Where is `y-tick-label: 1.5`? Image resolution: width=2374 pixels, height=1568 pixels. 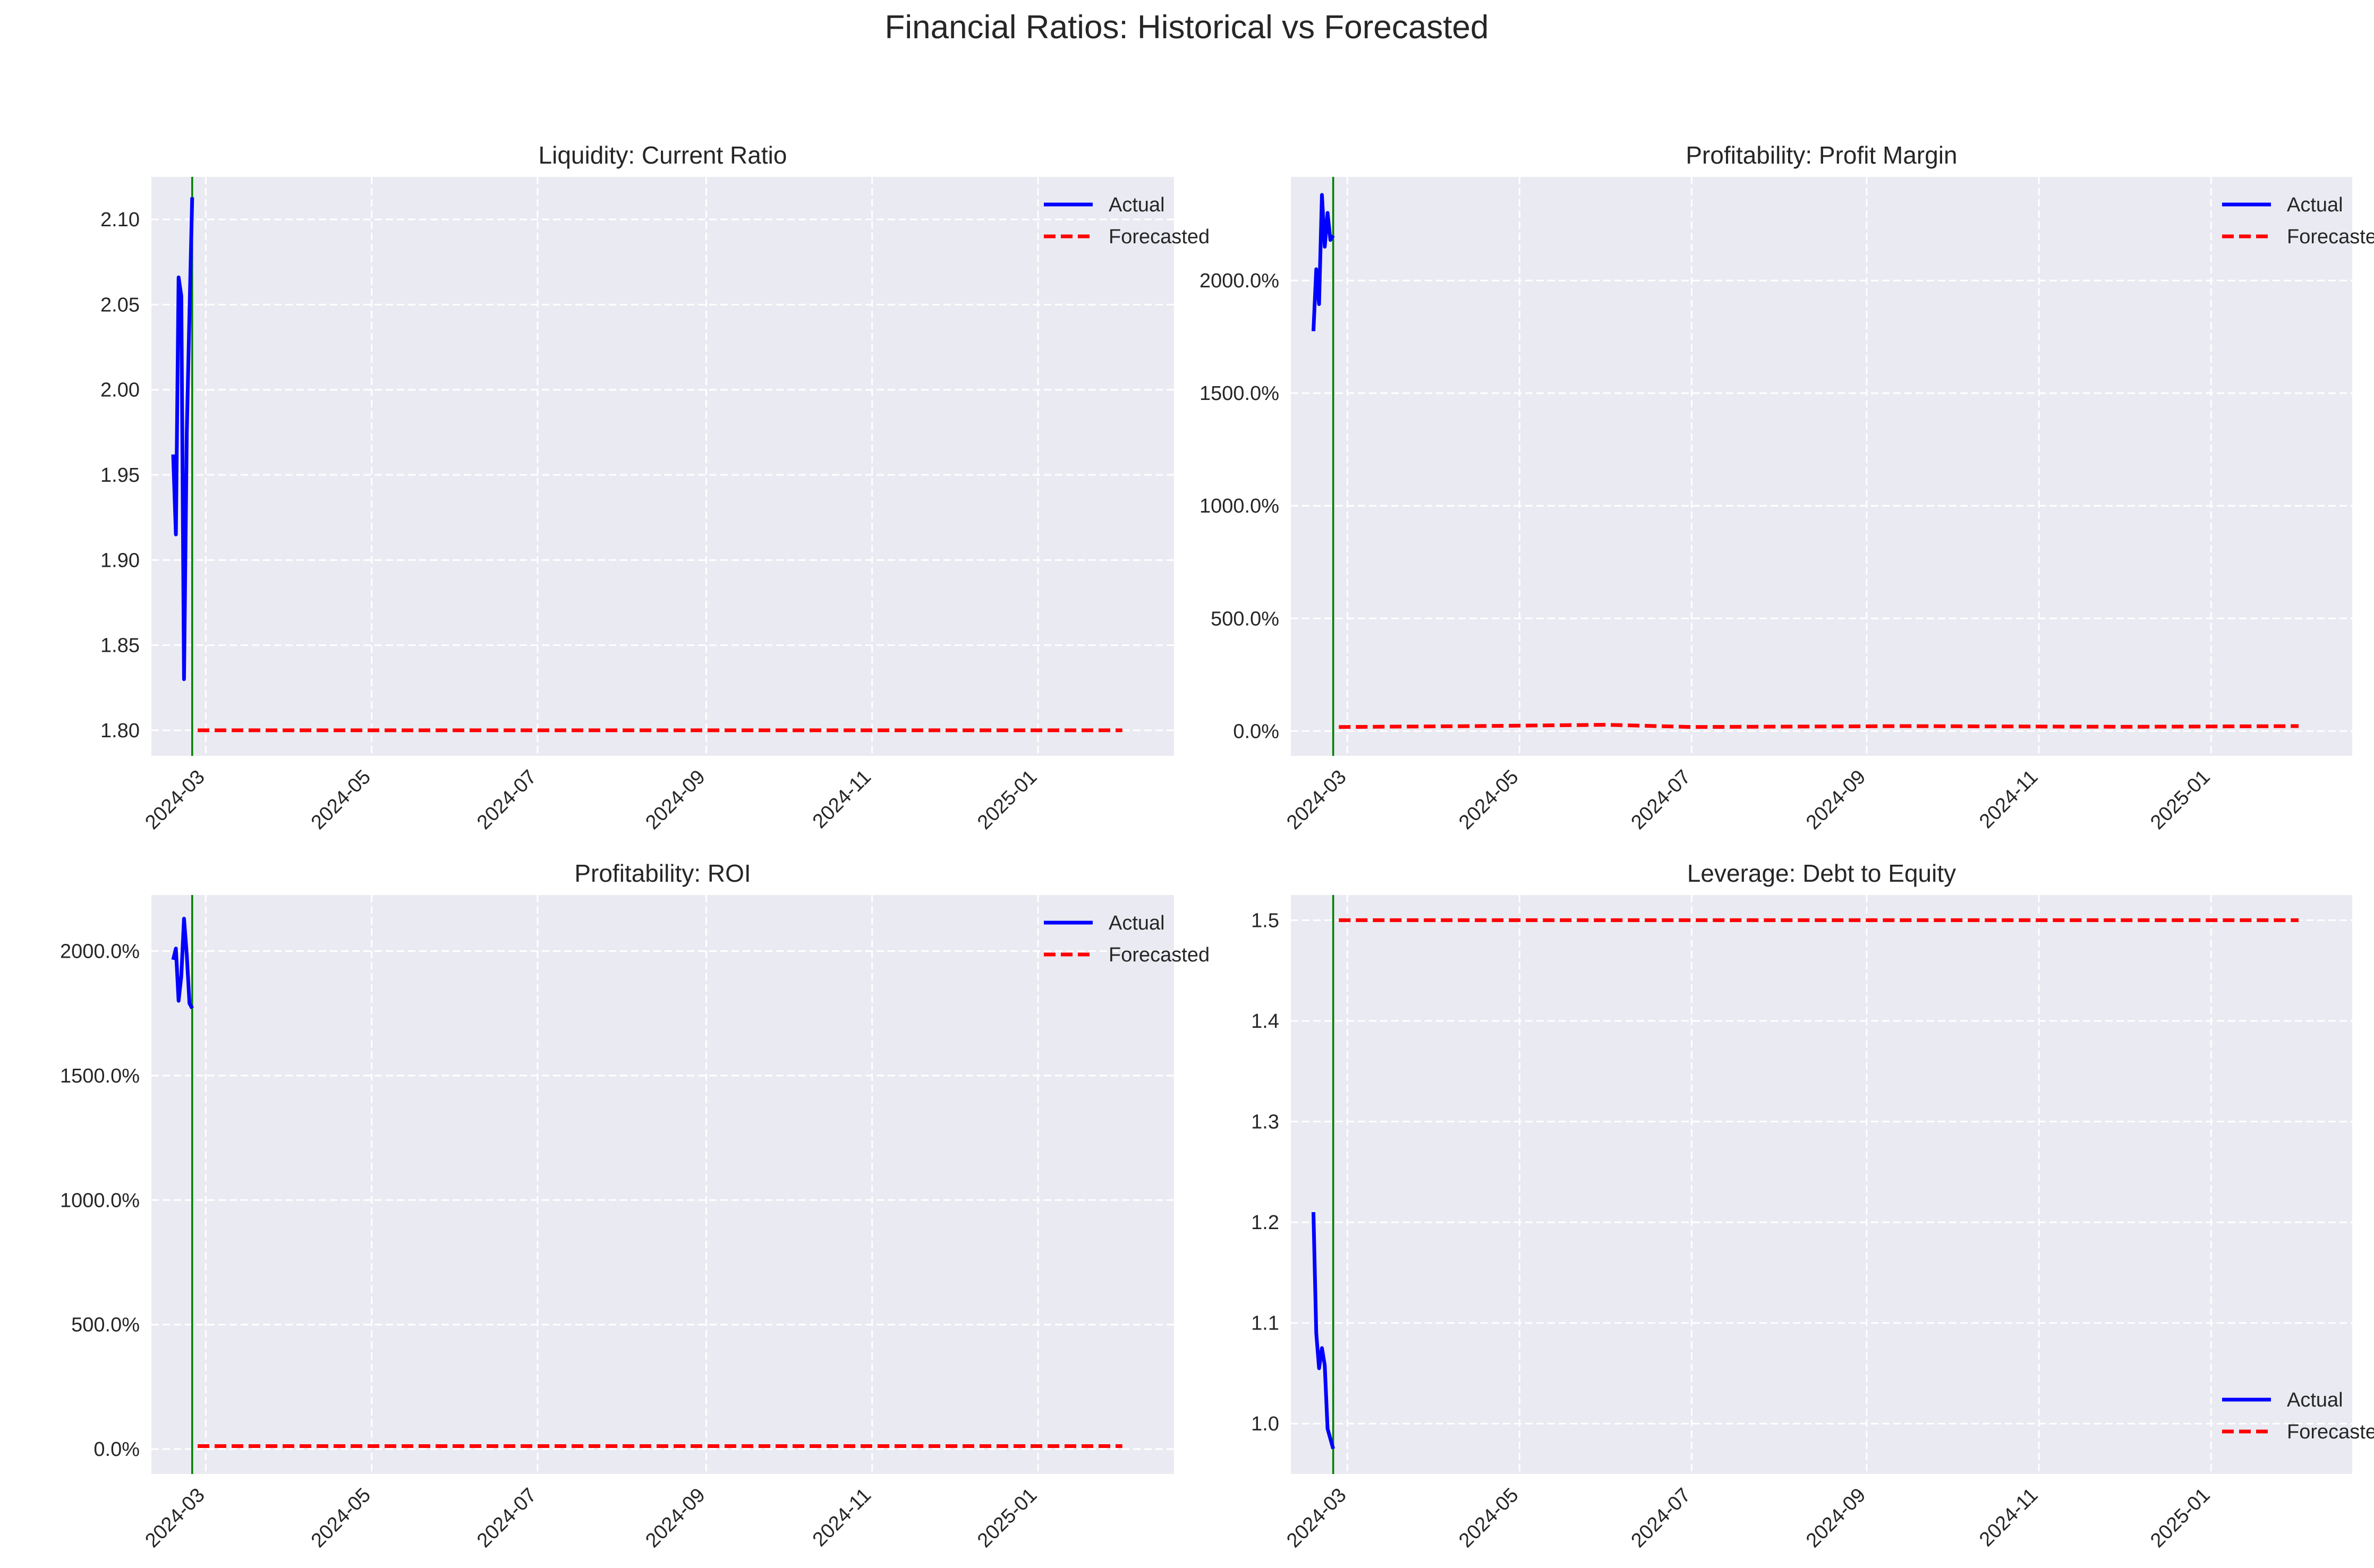
y-tick-label: 1.5 is located at coordinates (1265, 920).